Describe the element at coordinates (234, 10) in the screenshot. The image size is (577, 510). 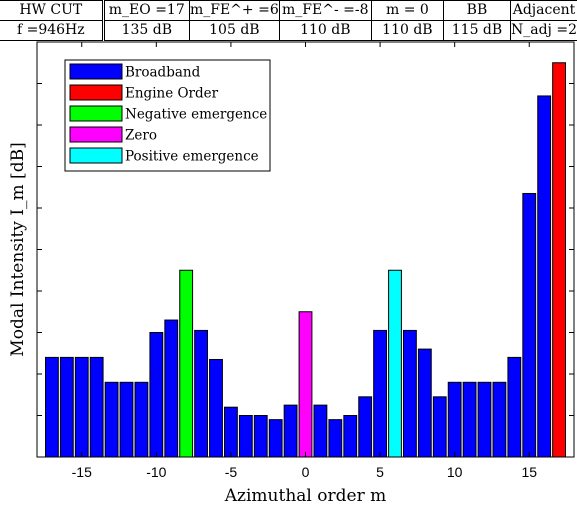
I see `header-cell: m_FE^+ =6` at that location.